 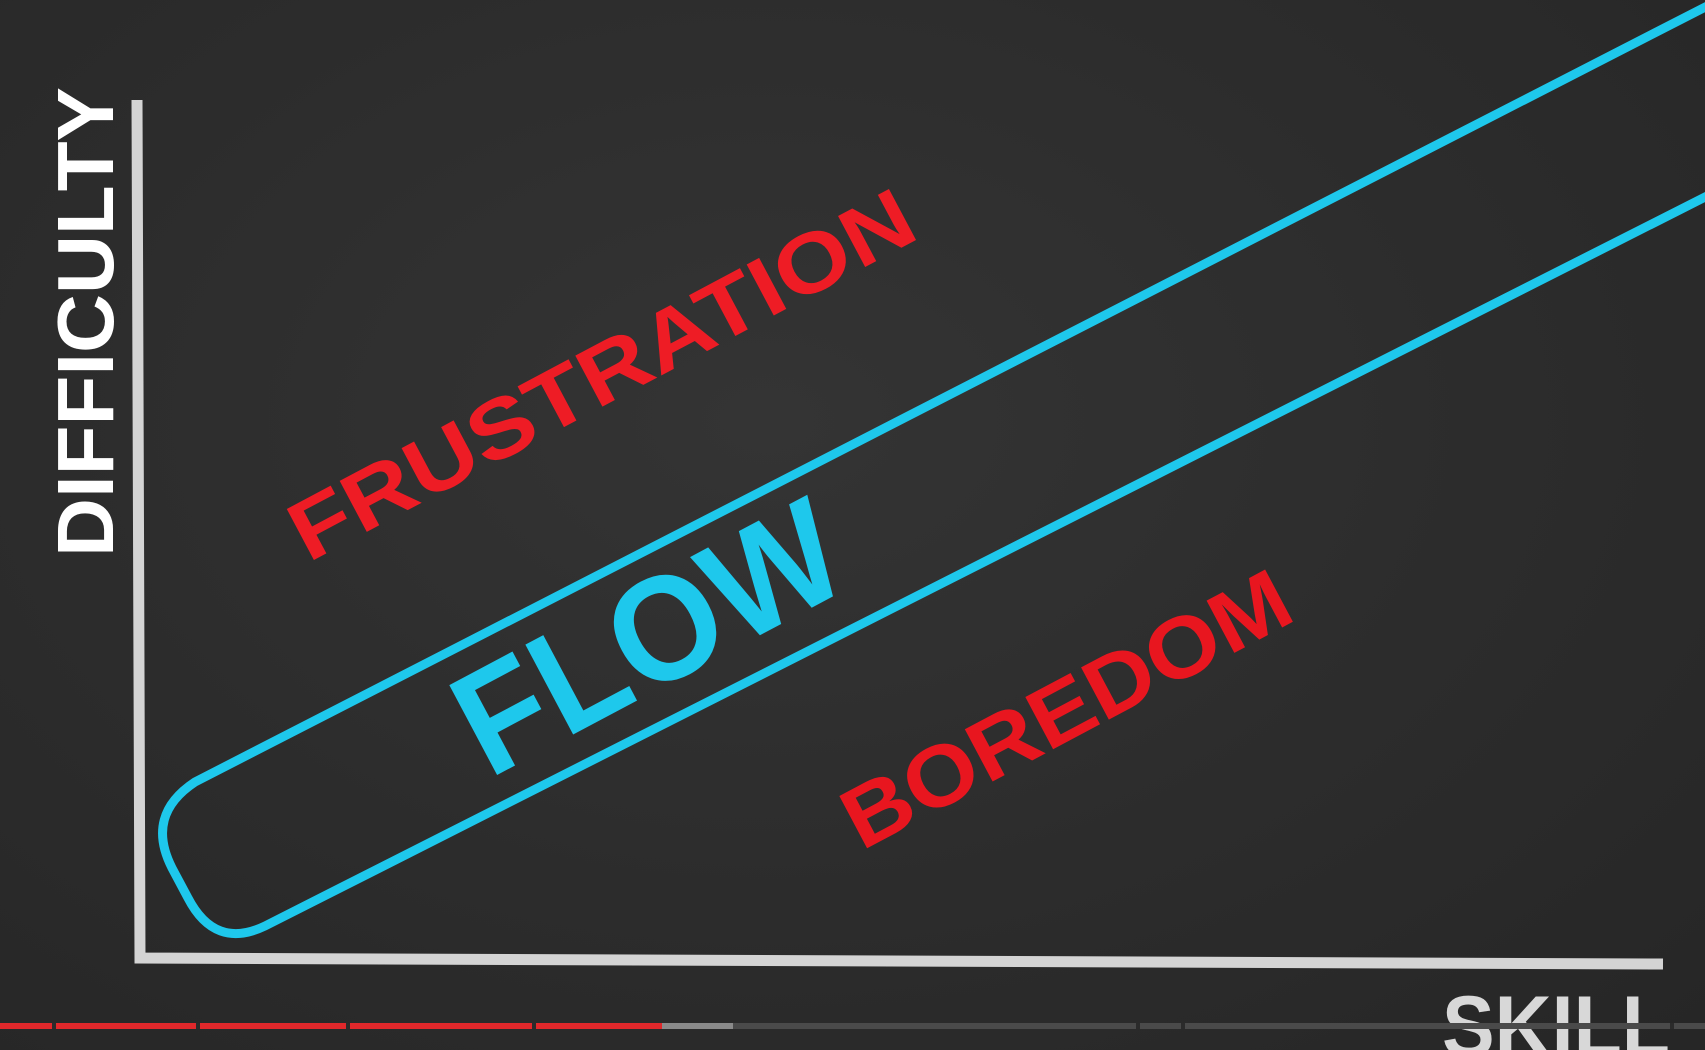 I want to click on progress-remaining, so click(x=852, y=1026).